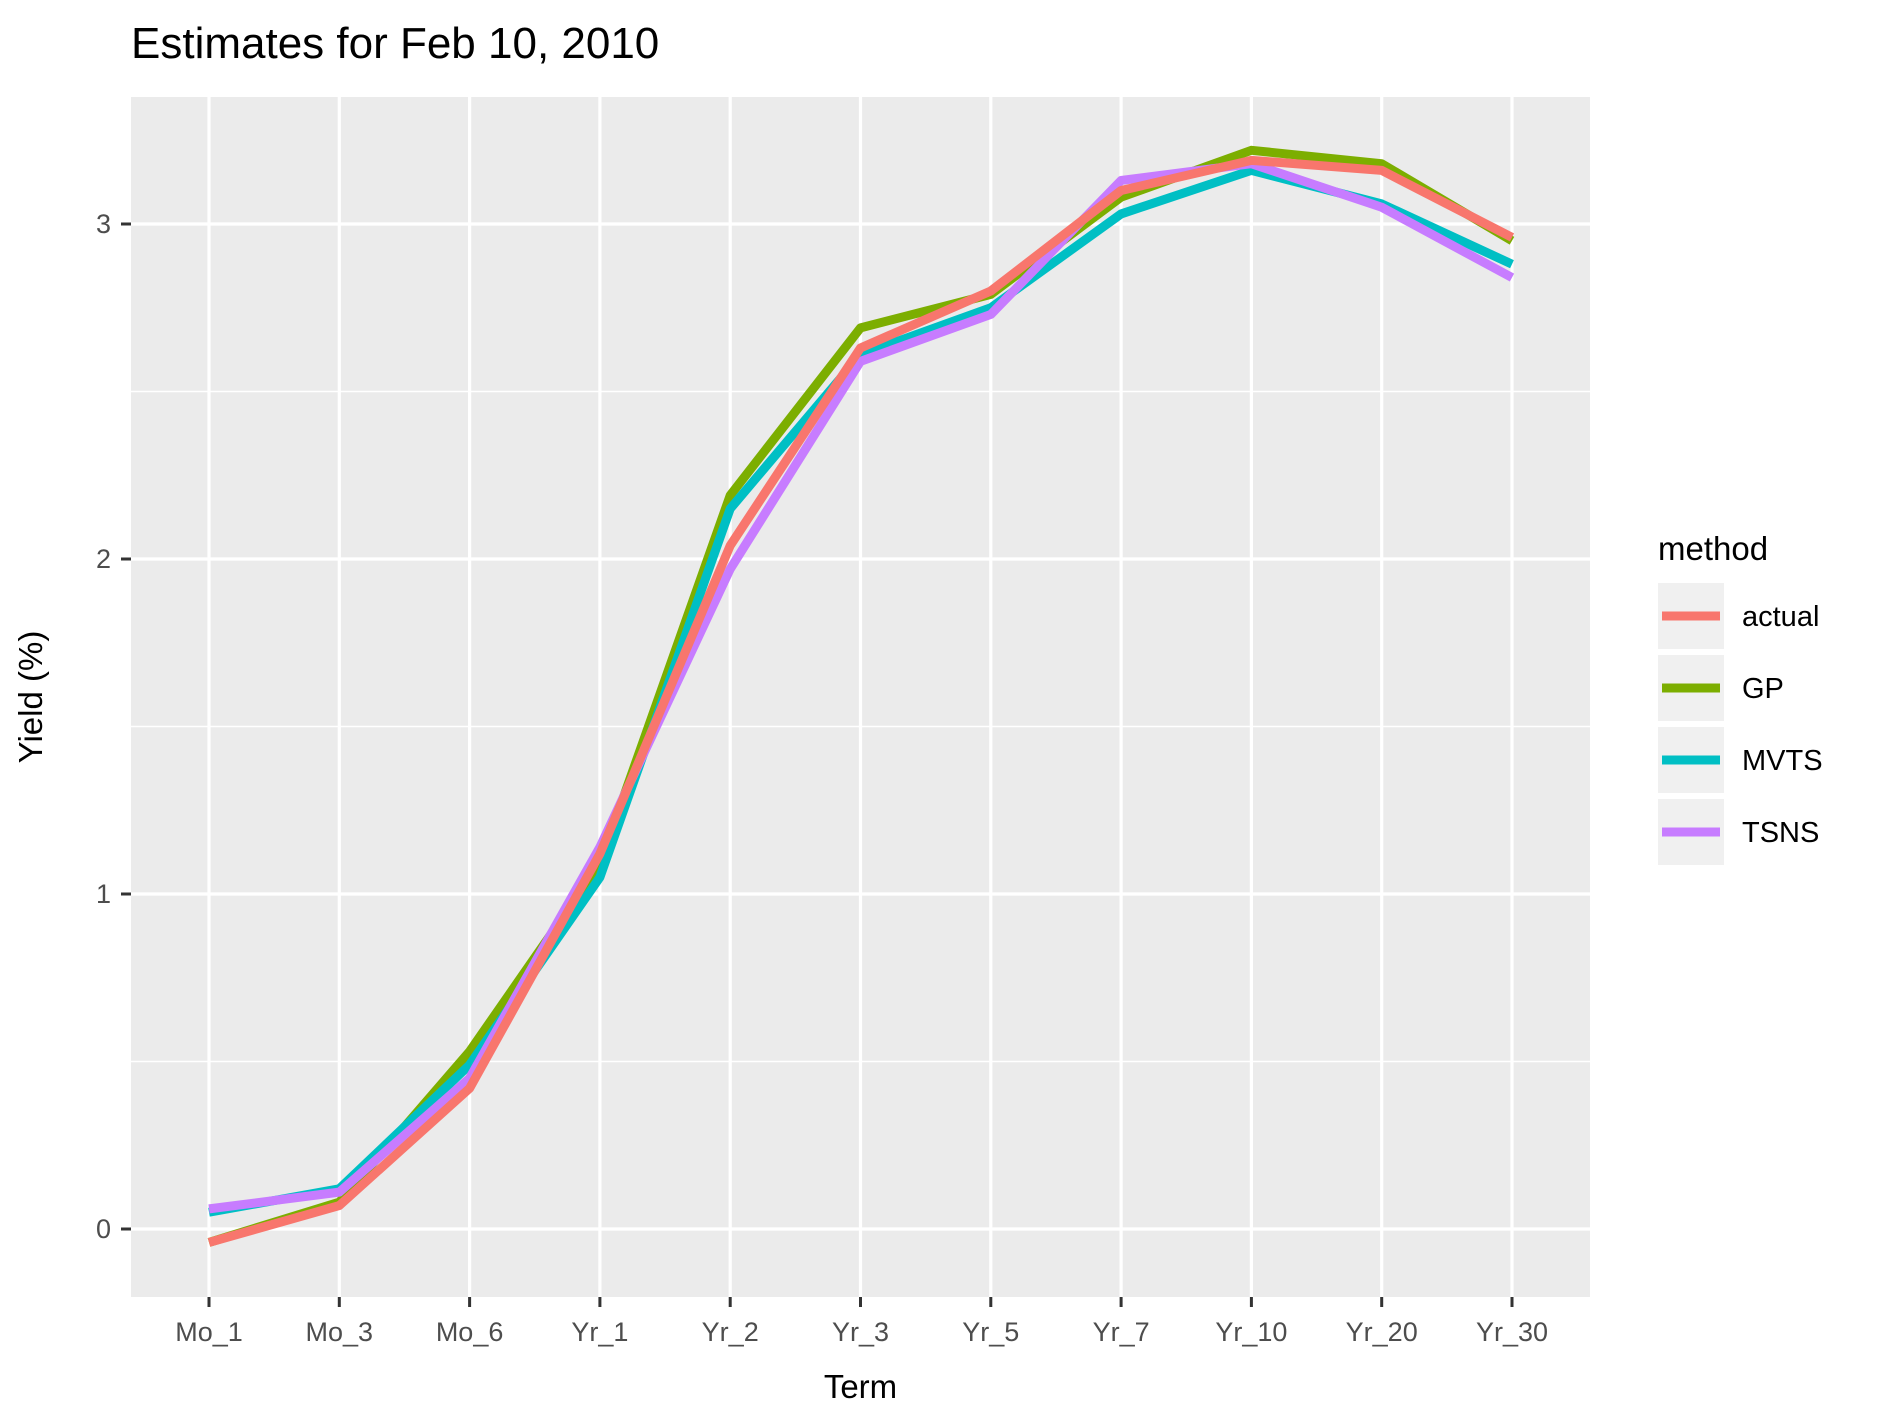 The image size is (1884, 1425). Describe the element at coordinates (1780, 617) in the screenshot. I see `legend-label-actual: actual` at that location.